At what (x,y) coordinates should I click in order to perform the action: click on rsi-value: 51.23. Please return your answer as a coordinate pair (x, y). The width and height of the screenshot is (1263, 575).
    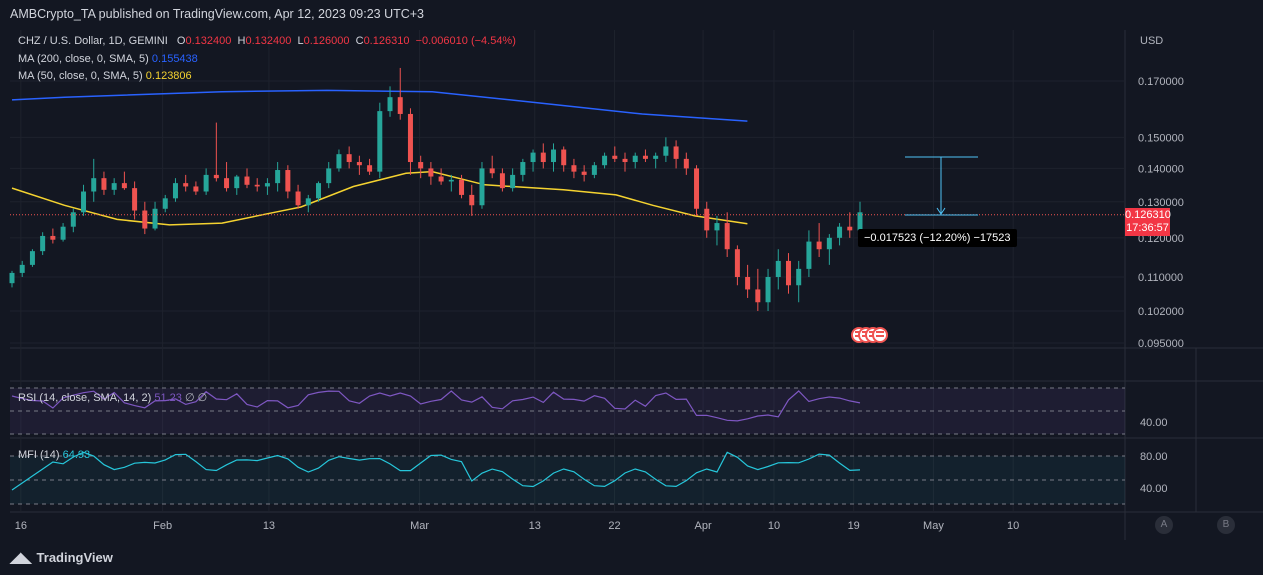
    Looking at the image, I should click on (168, 398).